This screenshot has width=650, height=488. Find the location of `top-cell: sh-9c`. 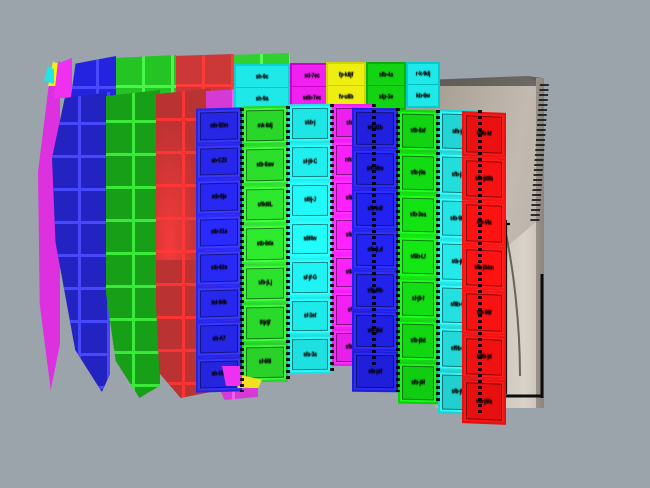

top-cell: sh-9c is located at coordinates (262, 77).